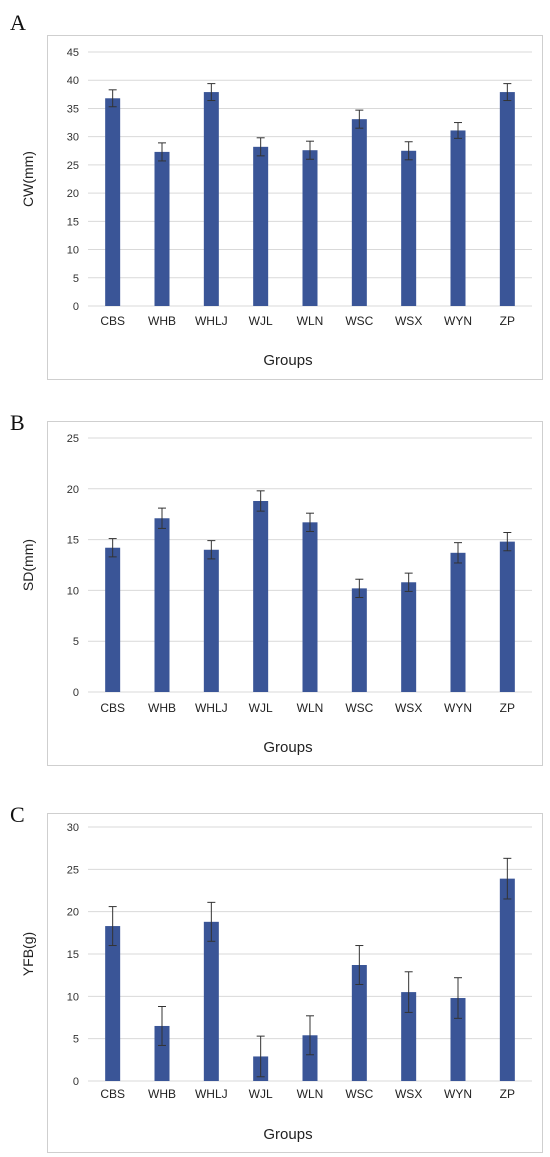 The width and height of the screenshot is (550, 1157). What do you see at coordinates (28, 954) in the screenshot?
I see `y-axis-title: YFB(g)` at bounding box center [28, 954].